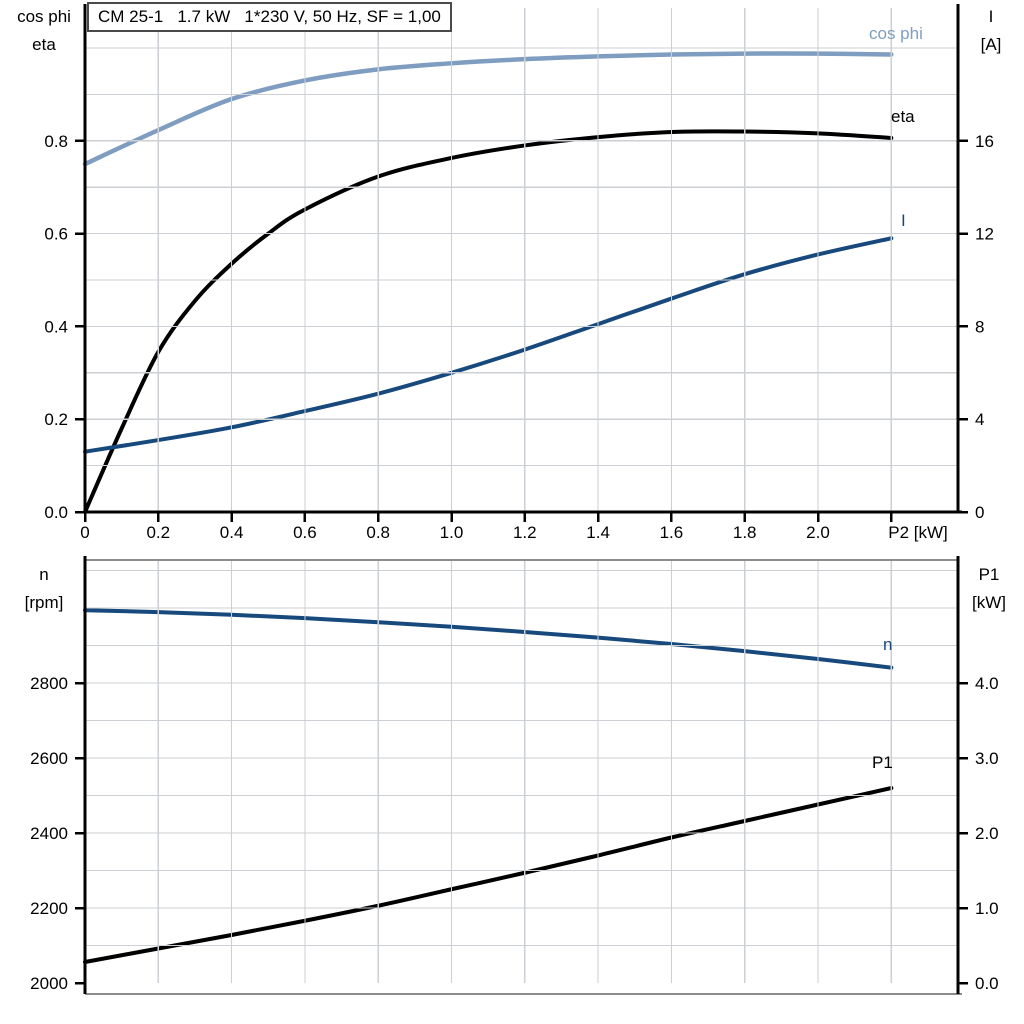  What do you see at coordinates (991, 31) in the screenshot?
I see `top-right-axis-header: I [A]` at bounding box center [991, 31].